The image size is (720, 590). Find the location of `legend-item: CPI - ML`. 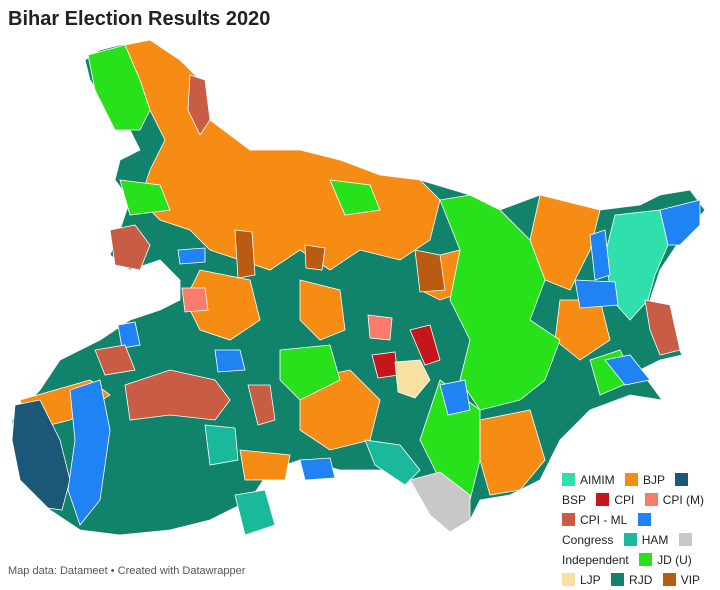

legend-item: CPI - ML is located at coordinates (594, 520).